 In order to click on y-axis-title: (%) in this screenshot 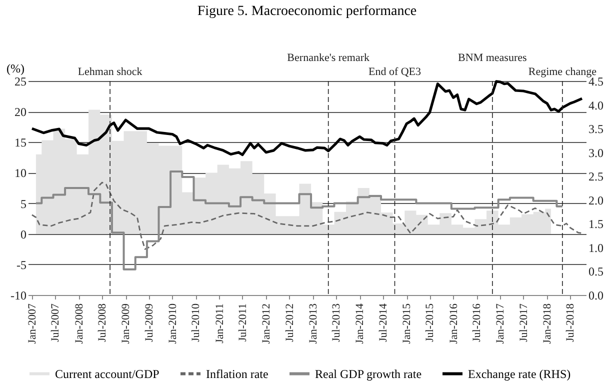, I will do `click(15, 69)`.